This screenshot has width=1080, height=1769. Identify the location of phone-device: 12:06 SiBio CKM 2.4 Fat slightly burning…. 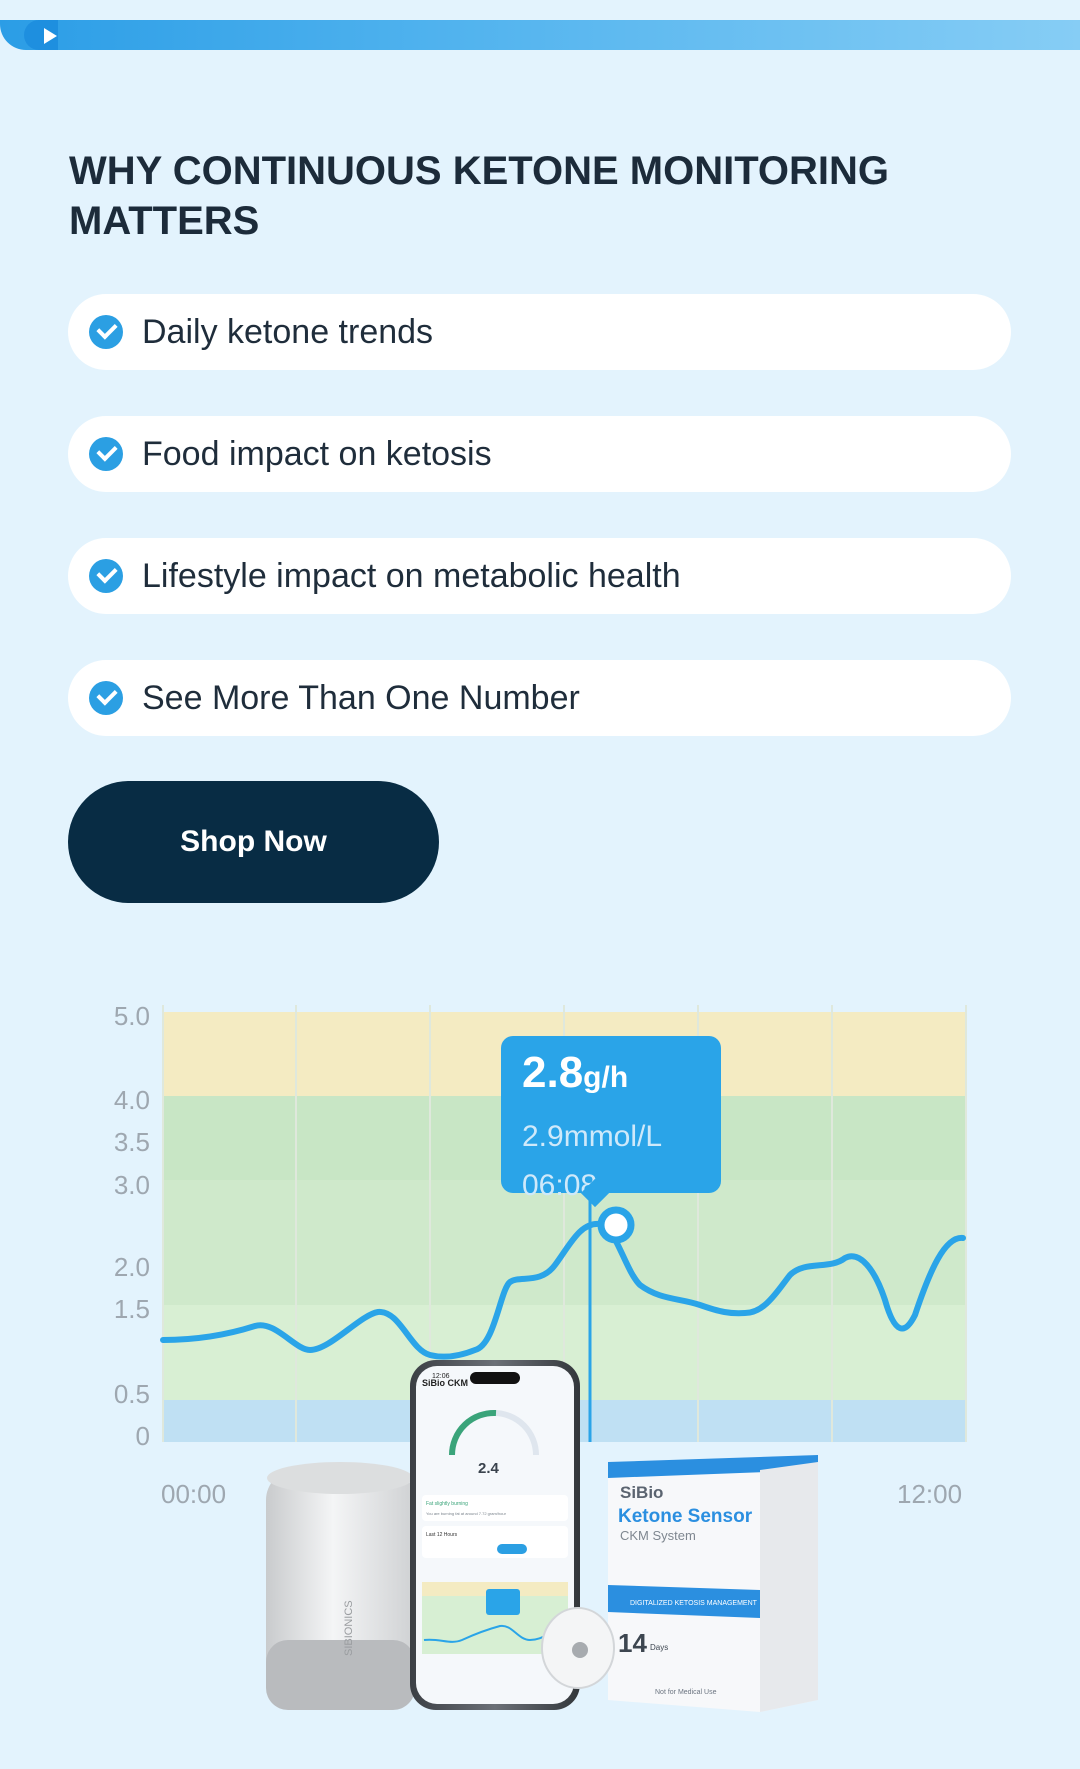
(495, 1535).